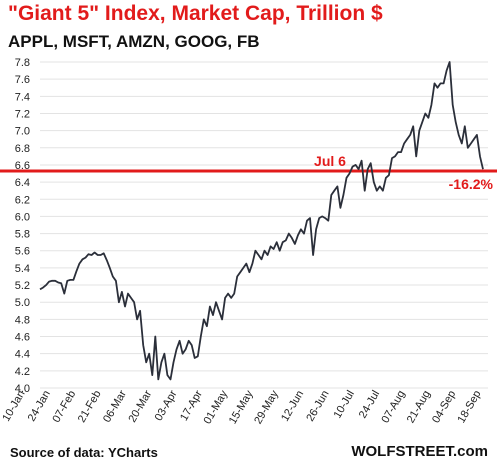  I want to click on y-tick-label: 6.4, so click(22, 183).